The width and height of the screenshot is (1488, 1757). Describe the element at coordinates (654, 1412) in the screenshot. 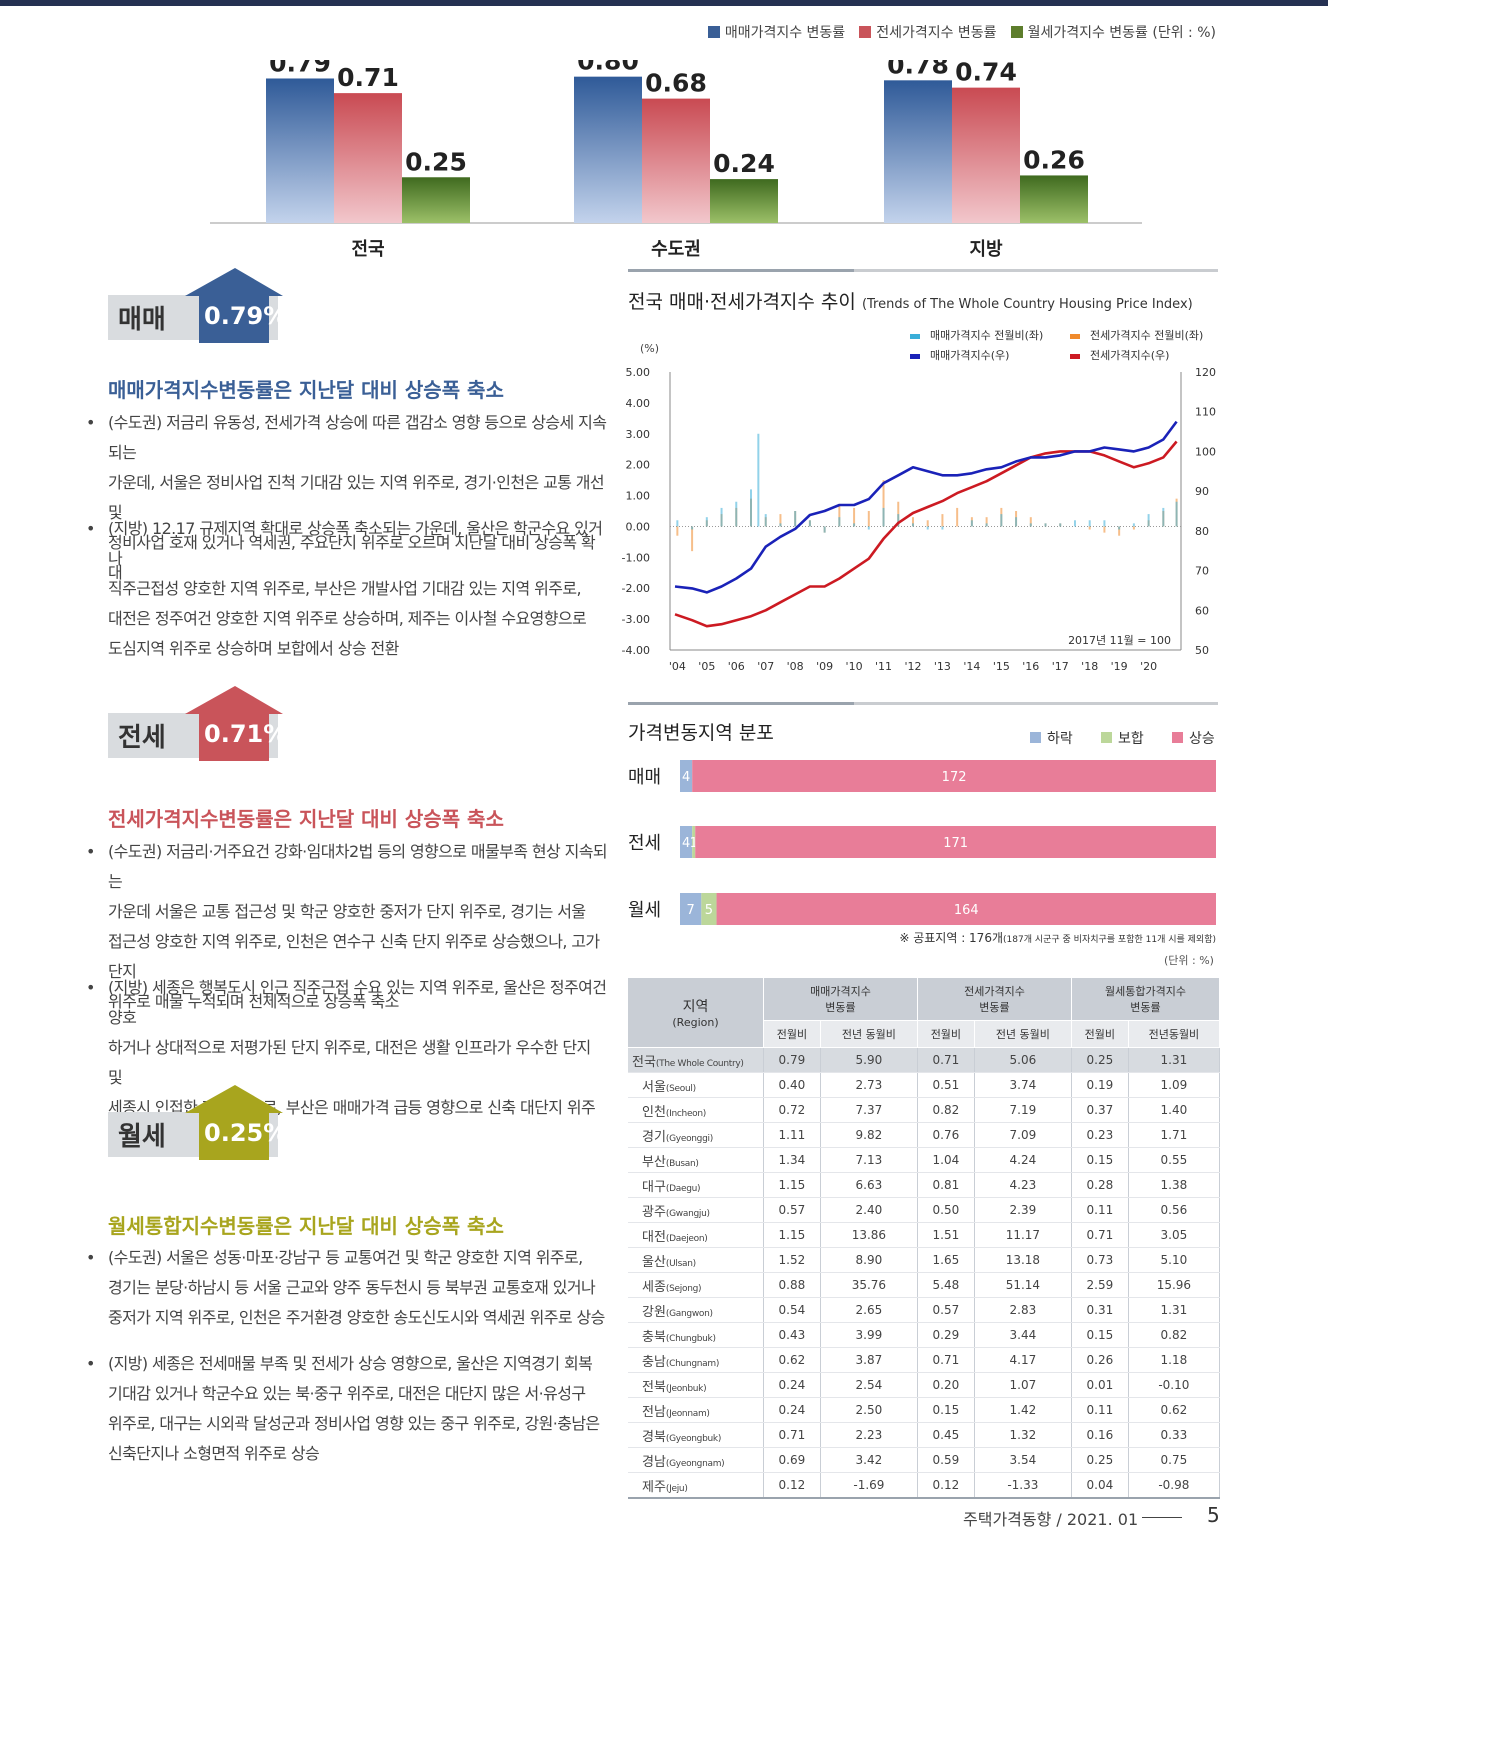

I see `region-name: 전남` at that location.